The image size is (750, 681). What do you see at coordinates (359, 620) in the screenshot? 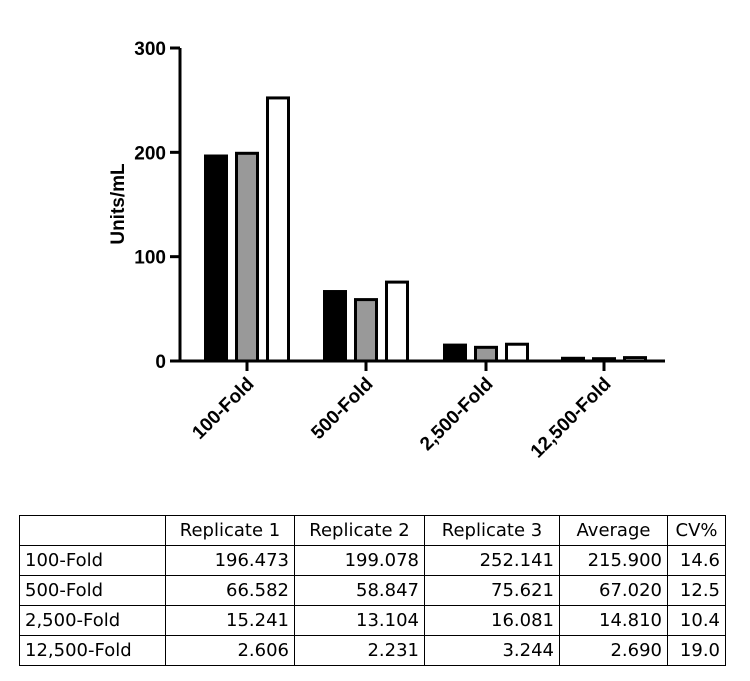
I see `table-cell: 13.104` at bounding box center [359, 620].